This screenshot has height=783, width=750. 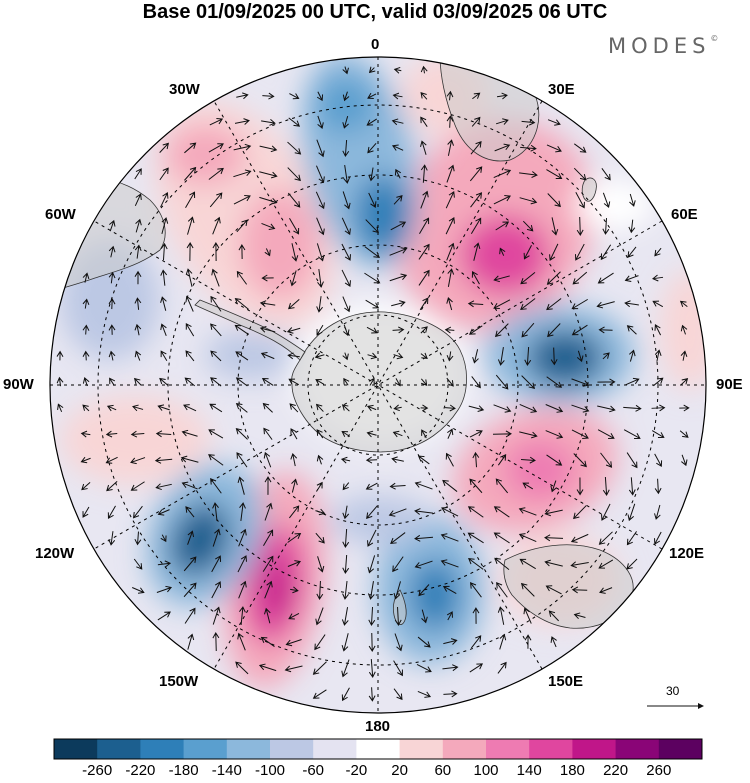 I want to click on longitude-label: 60E, so click(x=684, y=214).